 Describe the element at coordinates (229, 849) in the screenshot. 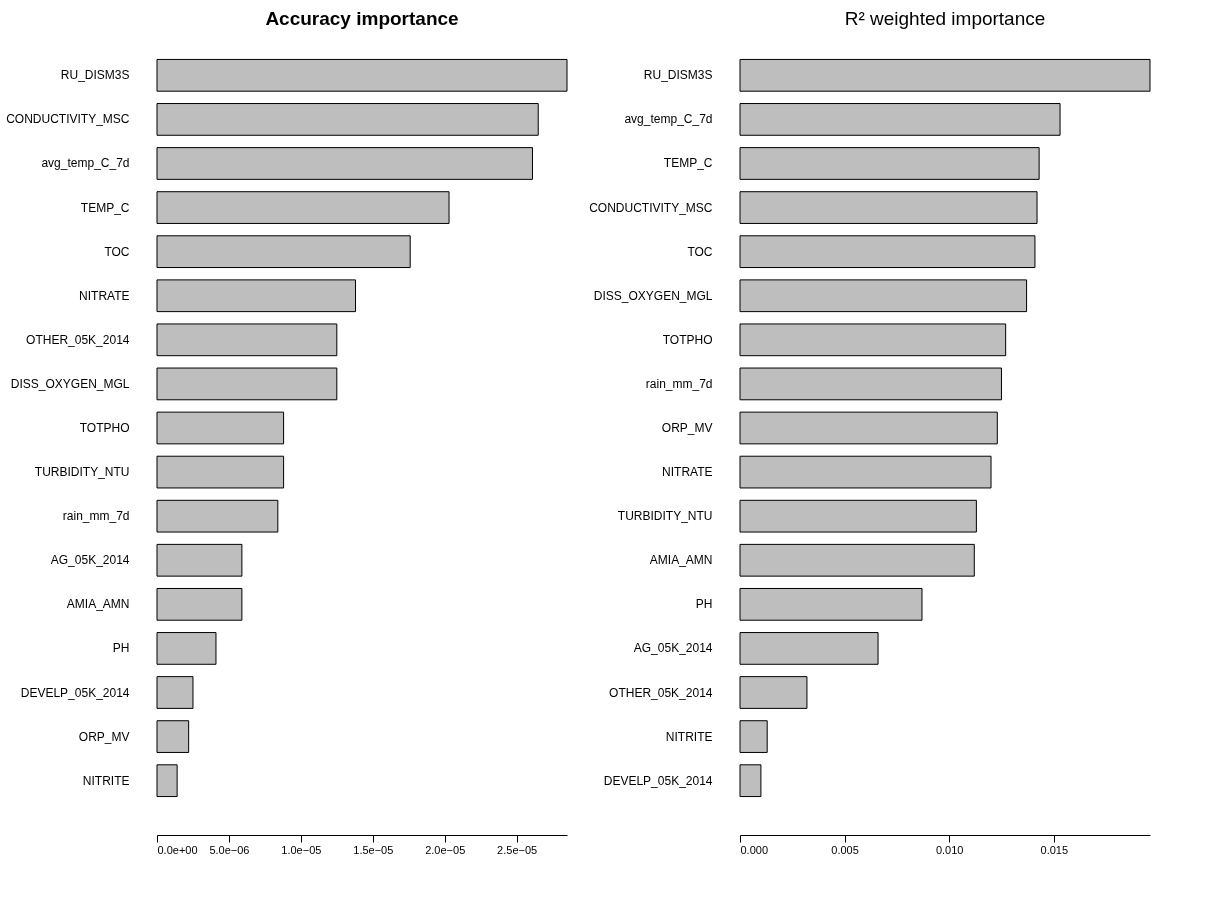

I see `x-tick-label: 5.0e−06` at that location.